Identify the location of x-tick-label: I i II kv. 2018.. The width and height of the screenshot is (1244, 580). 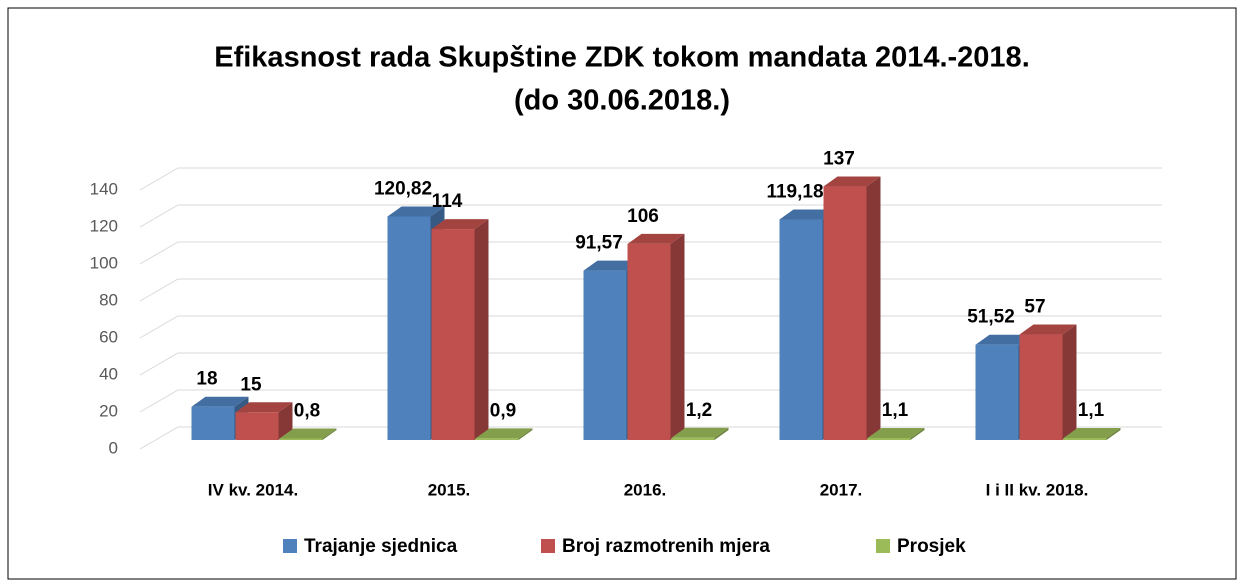
(1037, 489).